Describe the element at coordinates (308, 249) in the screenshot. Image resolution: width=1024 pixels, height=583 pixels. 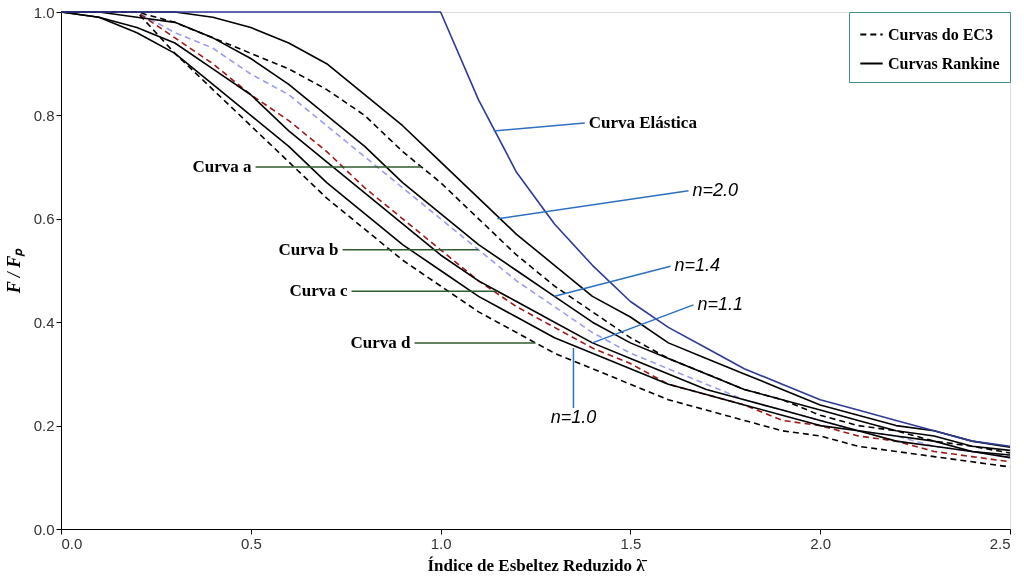
I see `annotation: Curva b` at that location.